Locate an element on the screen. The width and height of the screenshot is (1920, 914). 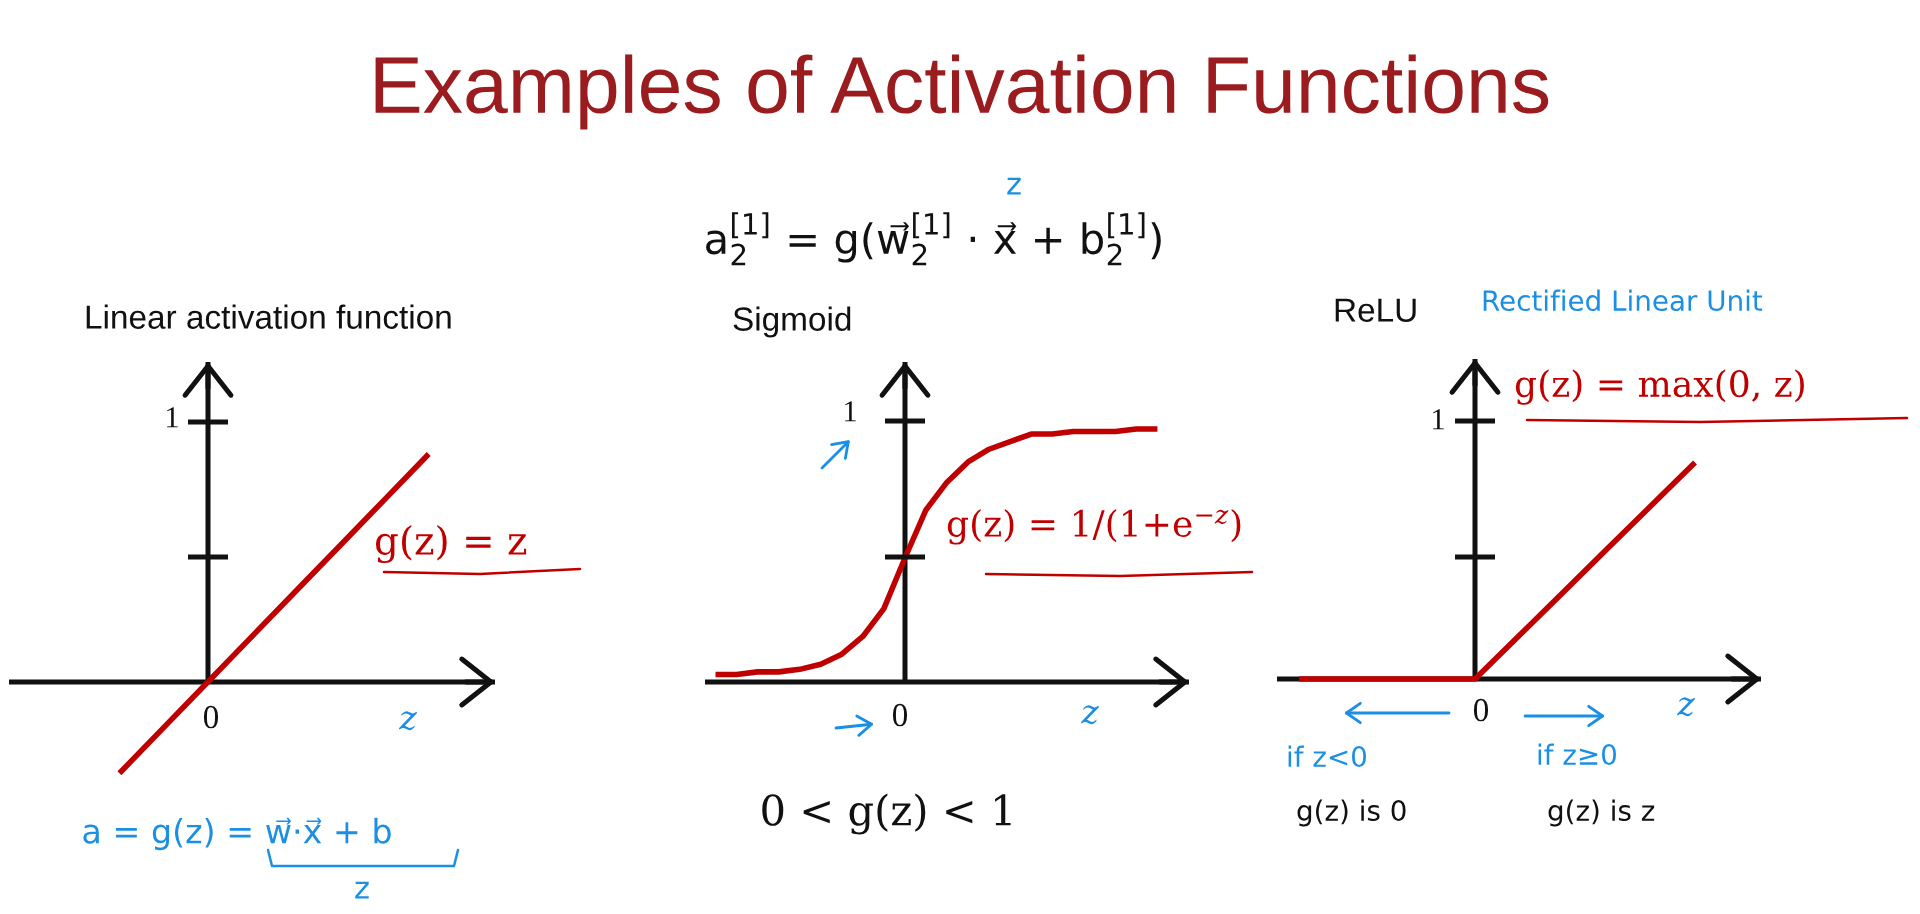
text: a = g(z) = w⃗·x⃗ + b is located at coordinates (237, 834).